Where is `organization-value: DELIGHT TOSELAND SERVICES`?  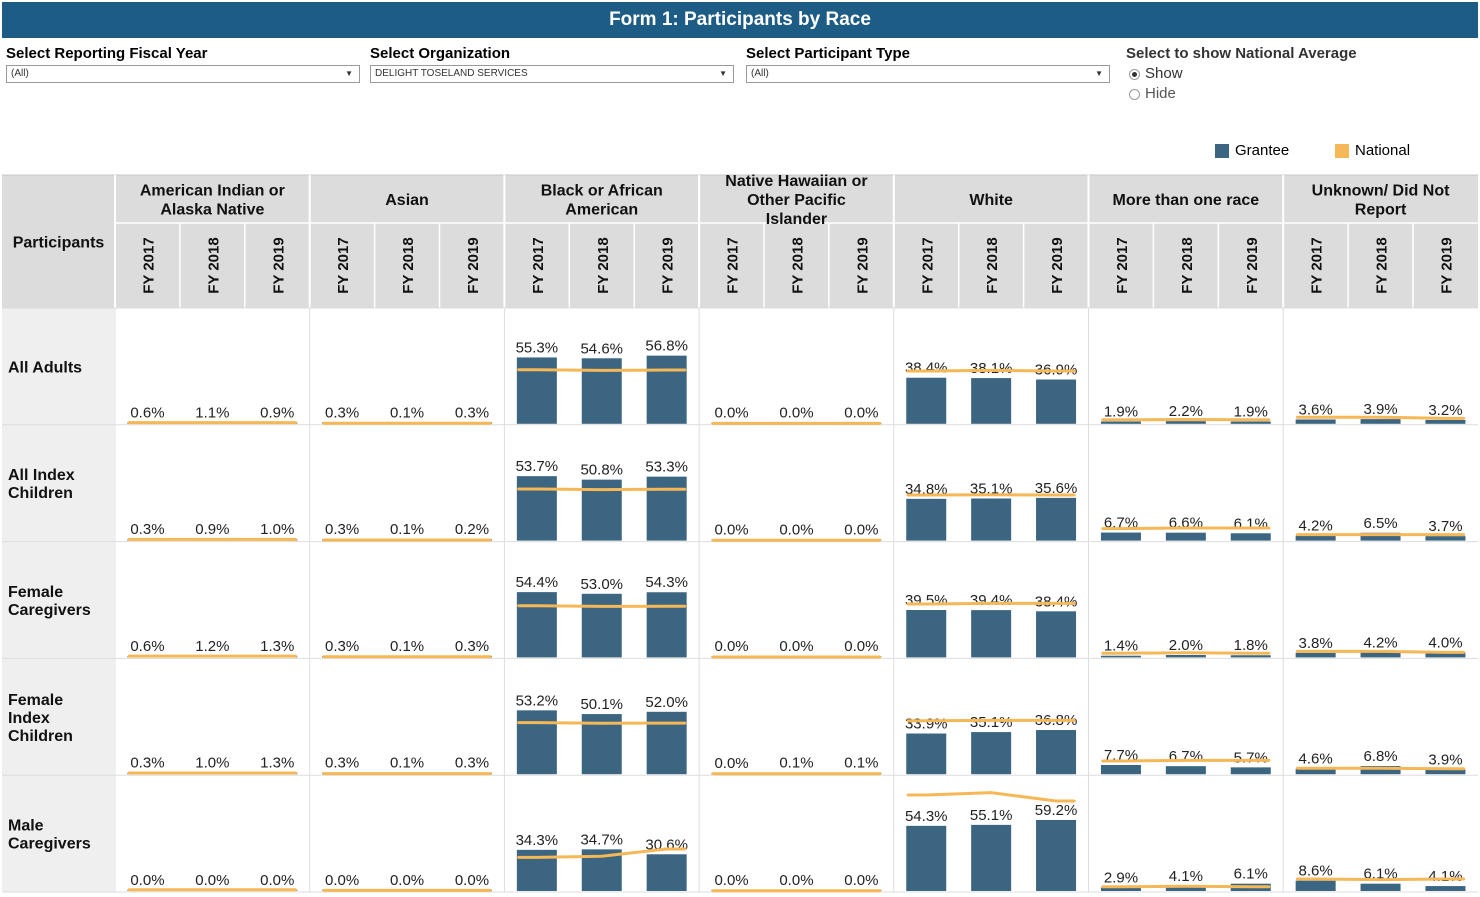
organization-value: DELIGHT TOSELAND SERVICES is located at coordinates (451, 73).